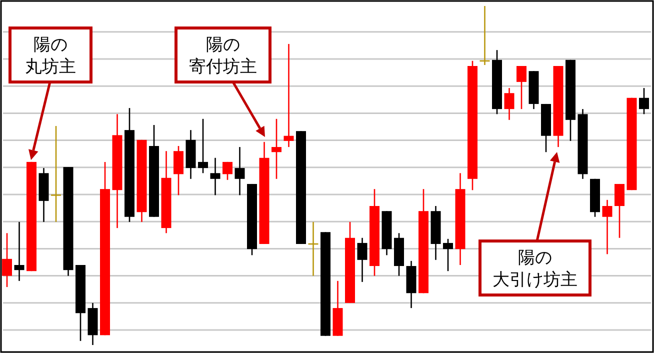  What do you see at coordinates (535, 269) in the screenshot?
I see `annotation: 陽の大引け坊主` at bounding box center [535, 269].